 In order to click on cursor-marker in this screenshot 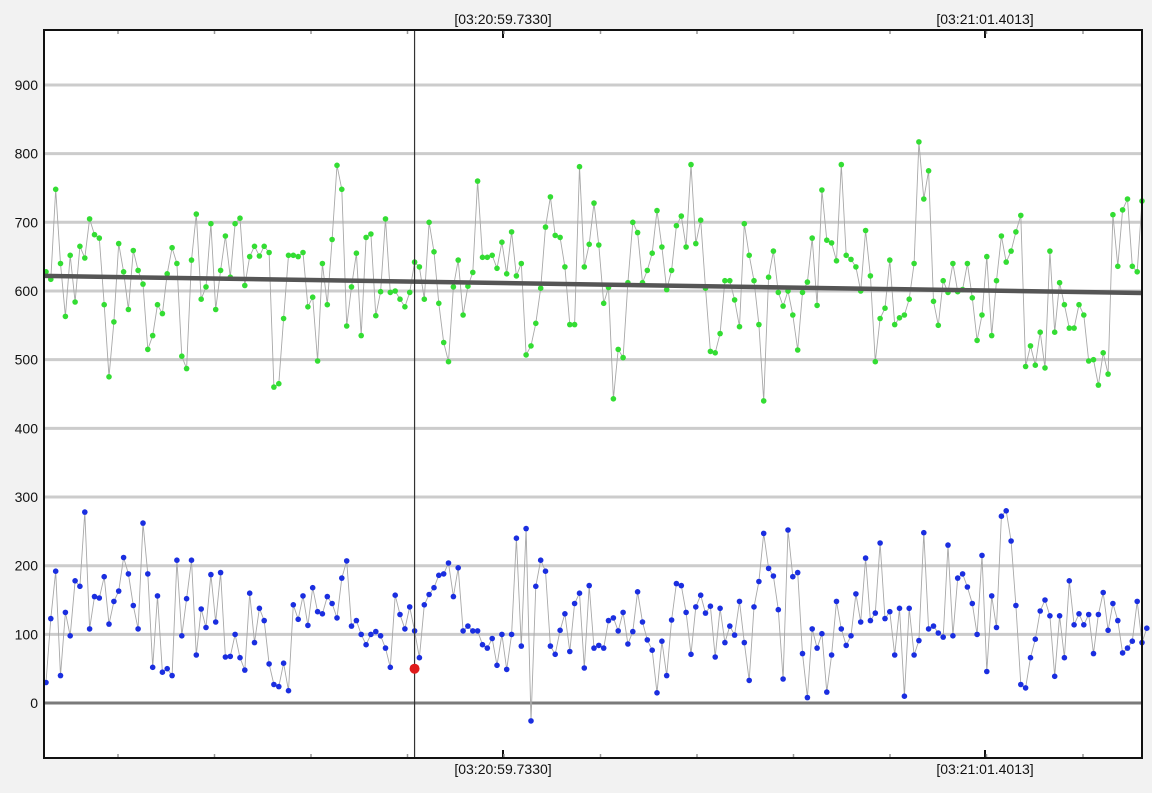, I will do `click(414, 668)`.